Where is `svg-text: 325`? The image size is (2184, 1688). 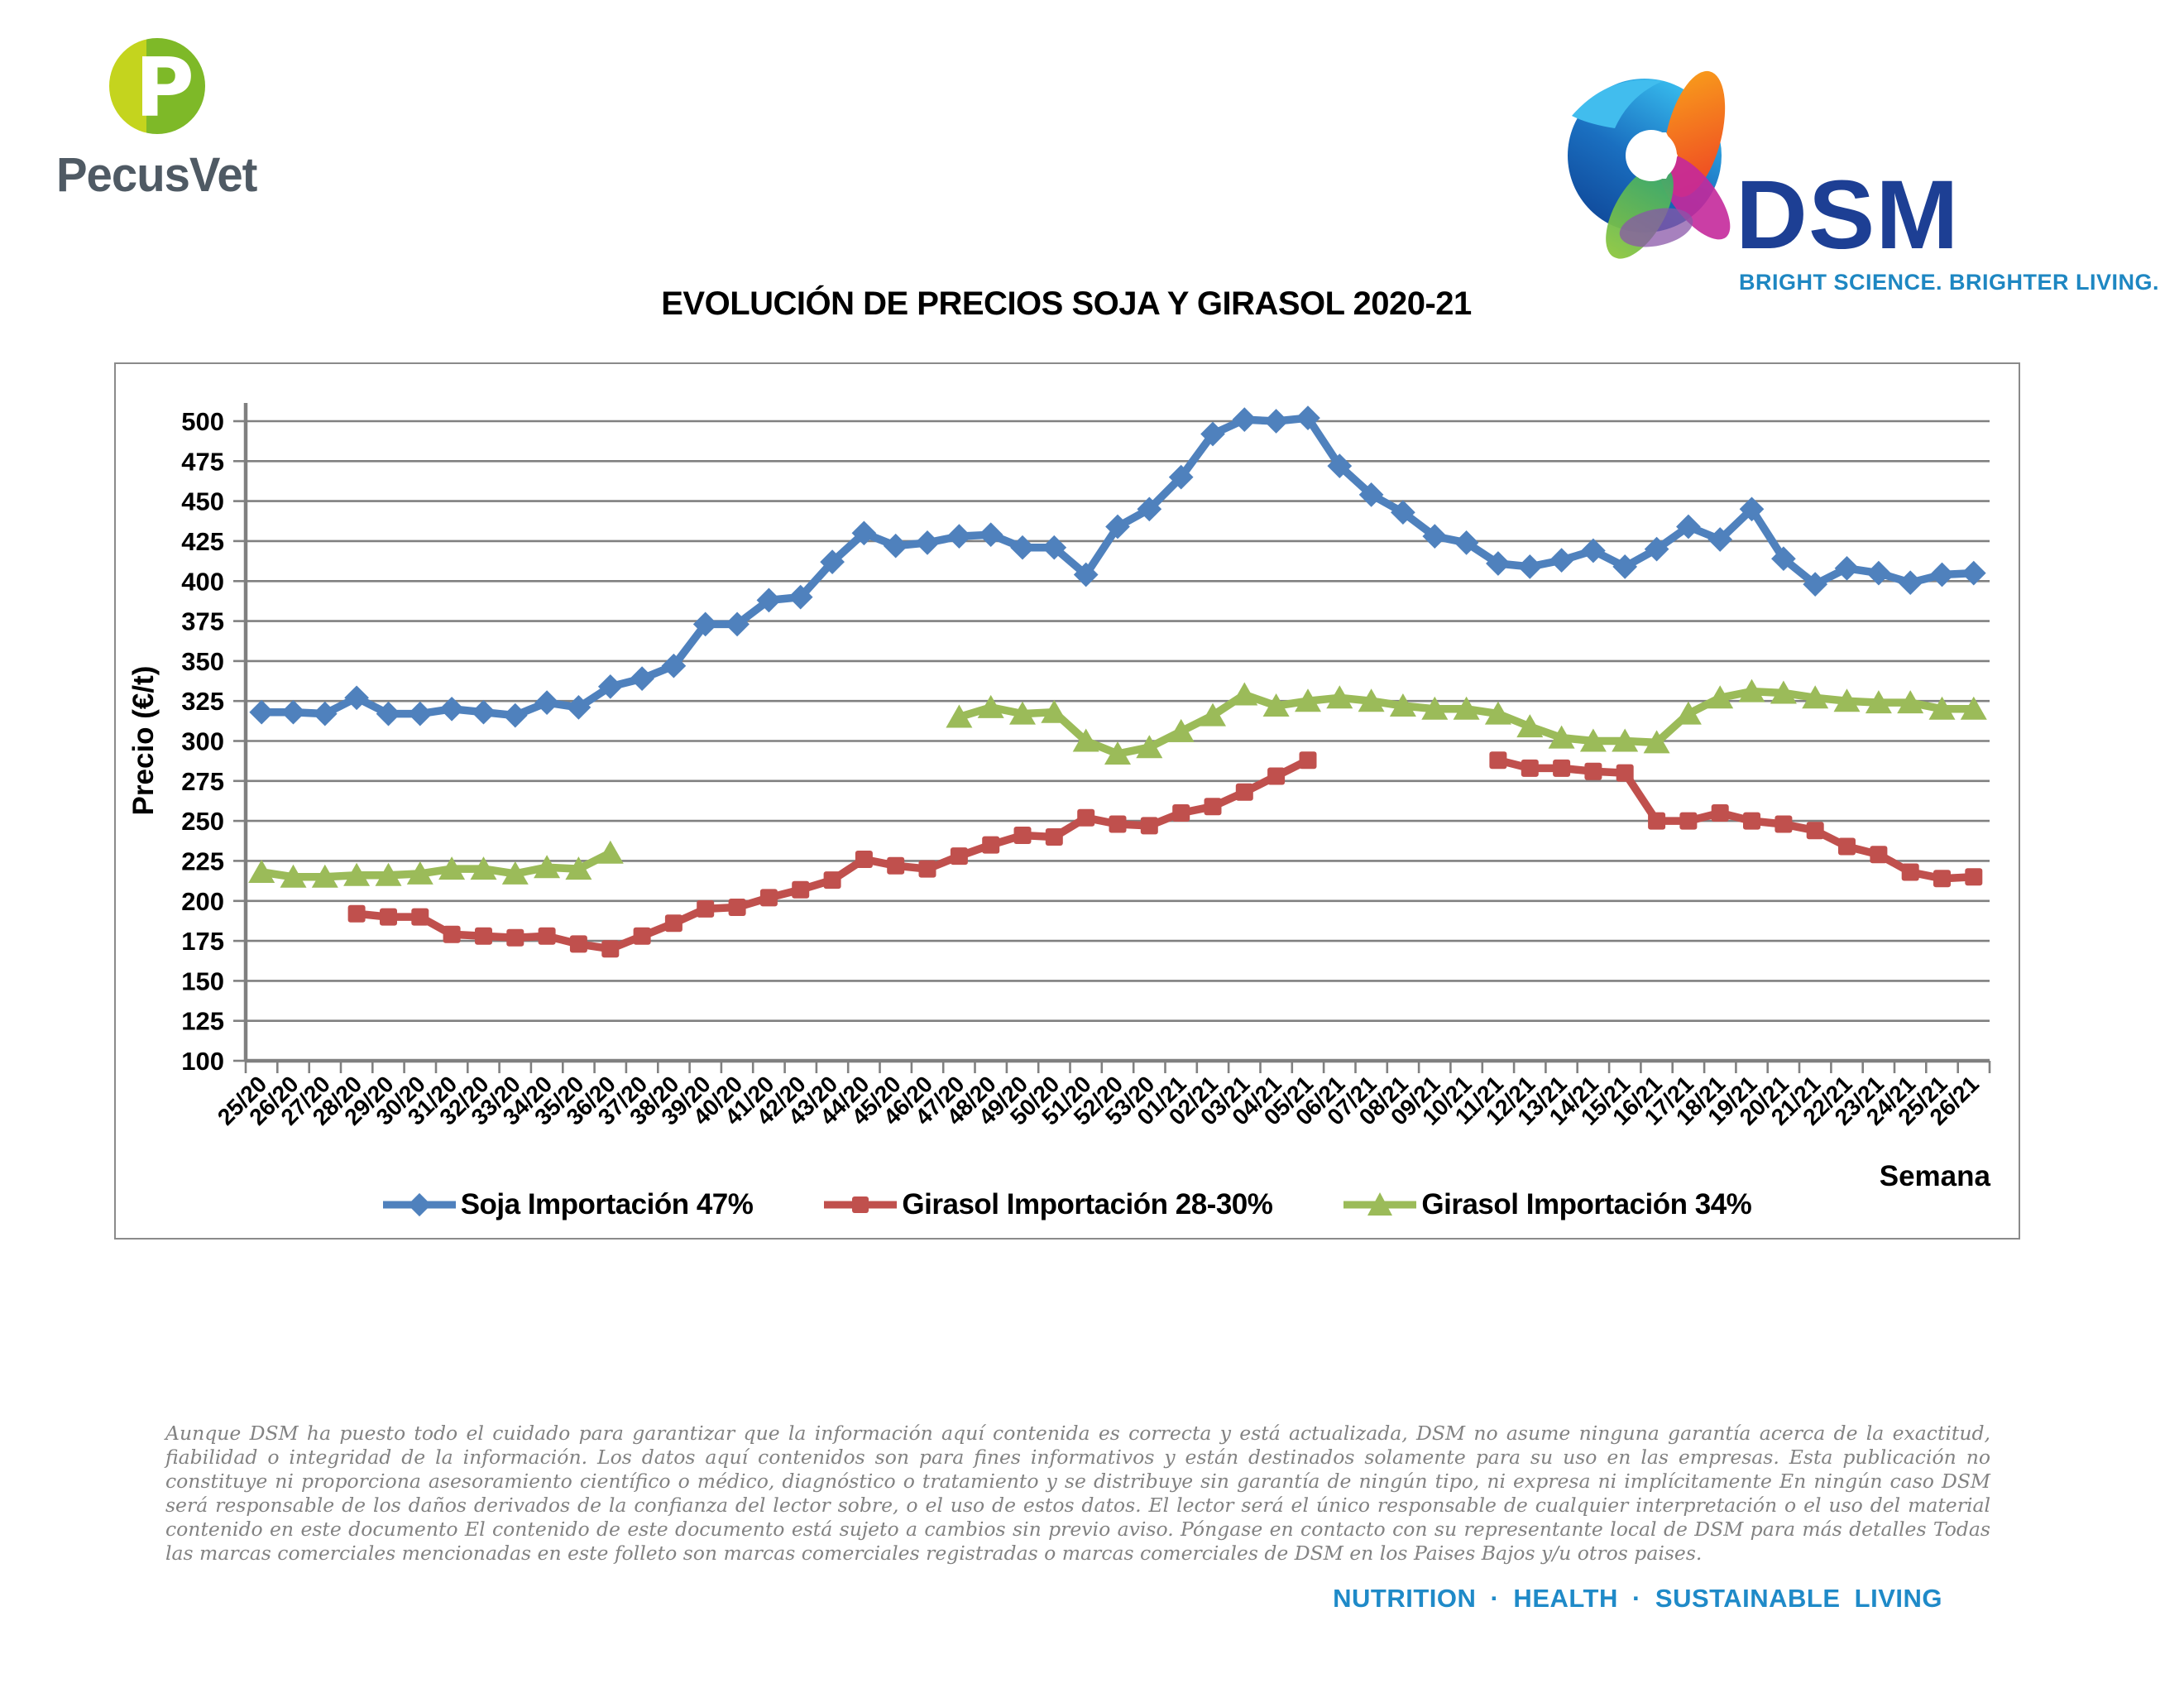 svg-text: 325 is located at coordinates (202, 701).